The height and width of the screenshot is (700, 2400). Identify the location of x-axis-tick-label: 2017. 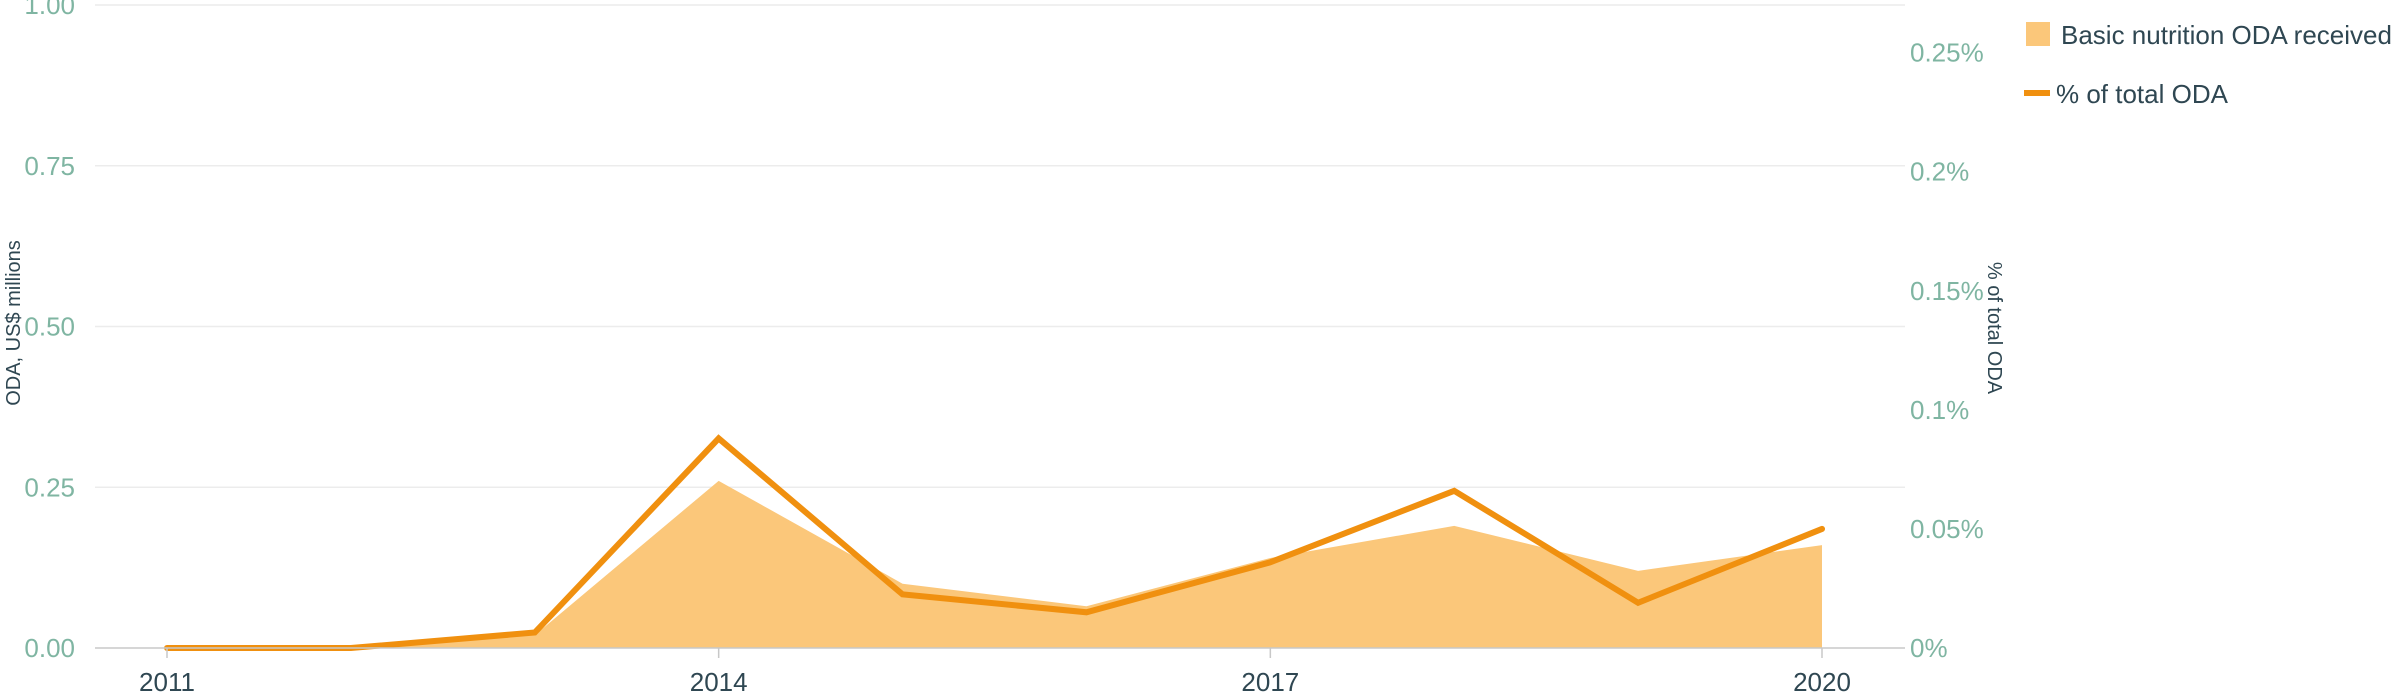
(1270, 682).